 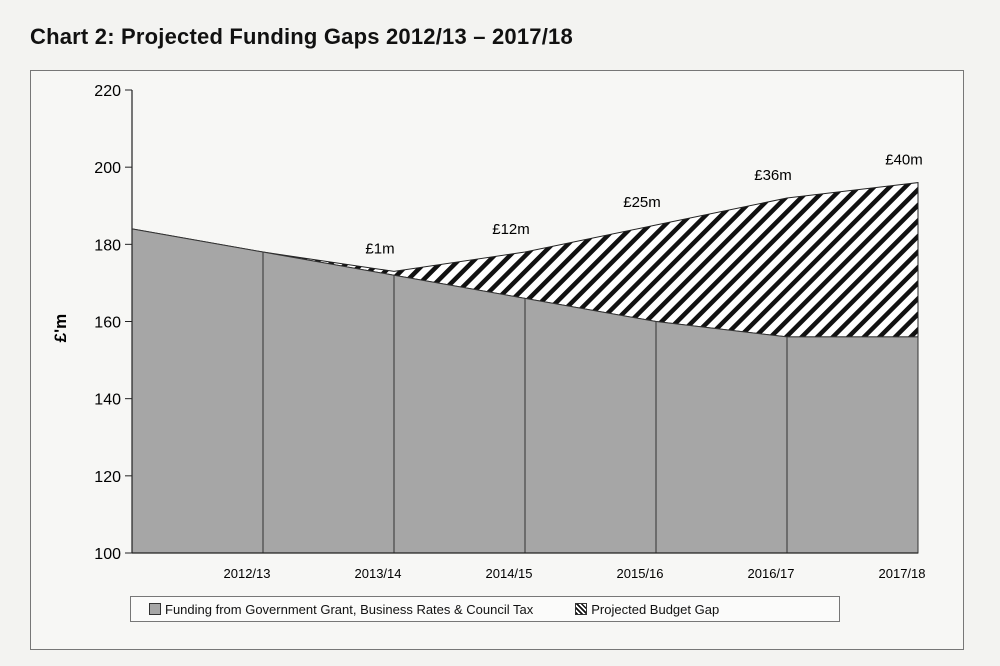 I want to click on x-tick-label: 2016/17, so click(x=771, y=573).